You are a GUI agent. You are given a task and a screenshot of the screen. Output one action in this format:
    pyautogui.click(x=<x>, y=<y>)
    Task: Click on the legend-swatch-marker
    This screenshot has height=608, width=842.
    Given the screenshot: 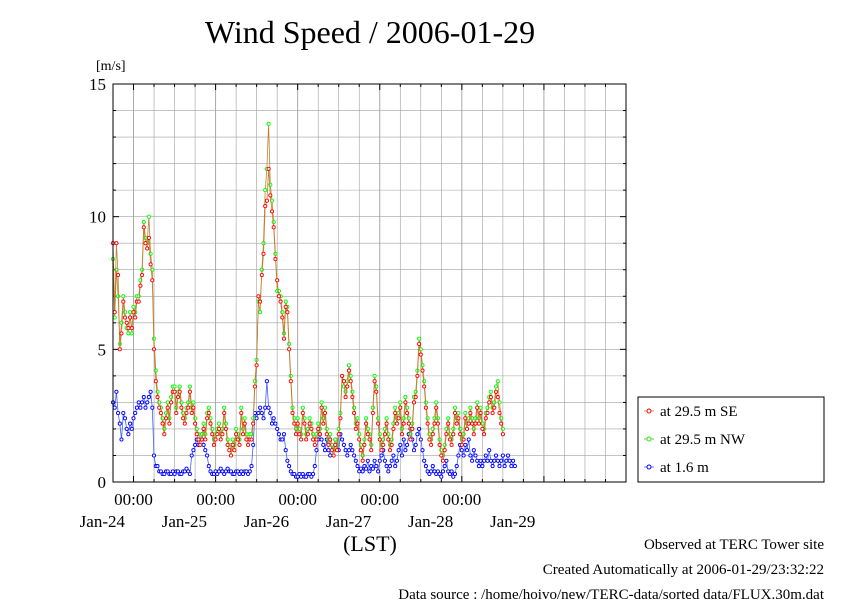 What is the action you would take?
    pyautogui.click(x=649, y=411)
    